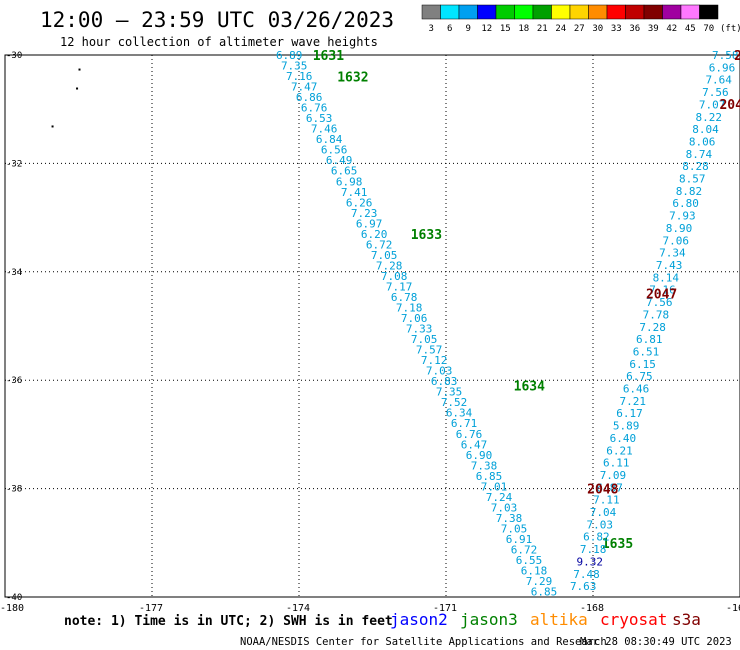  Describe the element at coordinates (217, 20) in the screenshot. I see `chart-title: 12:00 – 23:59 UTC 03/26/2023` at that location.